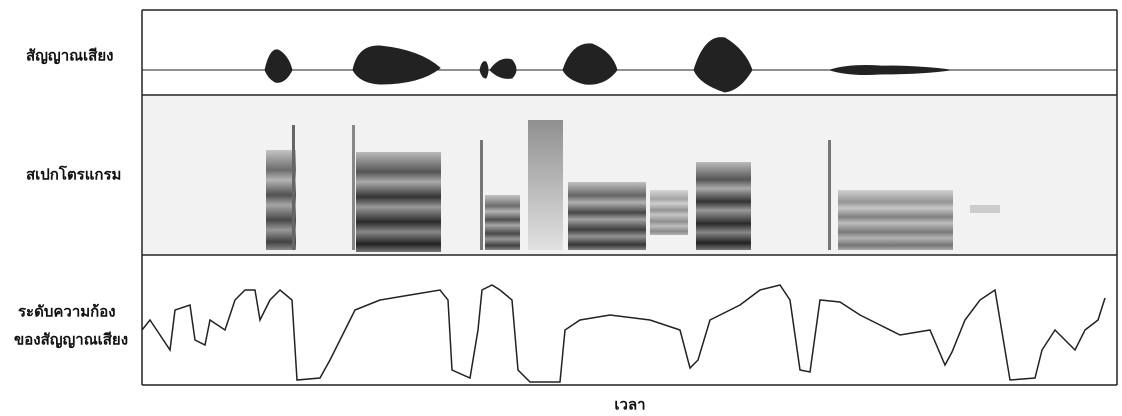 The image size is (1122, 416). Describe the element at coordinates (69, 56) in the screenshot. I see `panel-label: สัญญาณเสียง` at that location.